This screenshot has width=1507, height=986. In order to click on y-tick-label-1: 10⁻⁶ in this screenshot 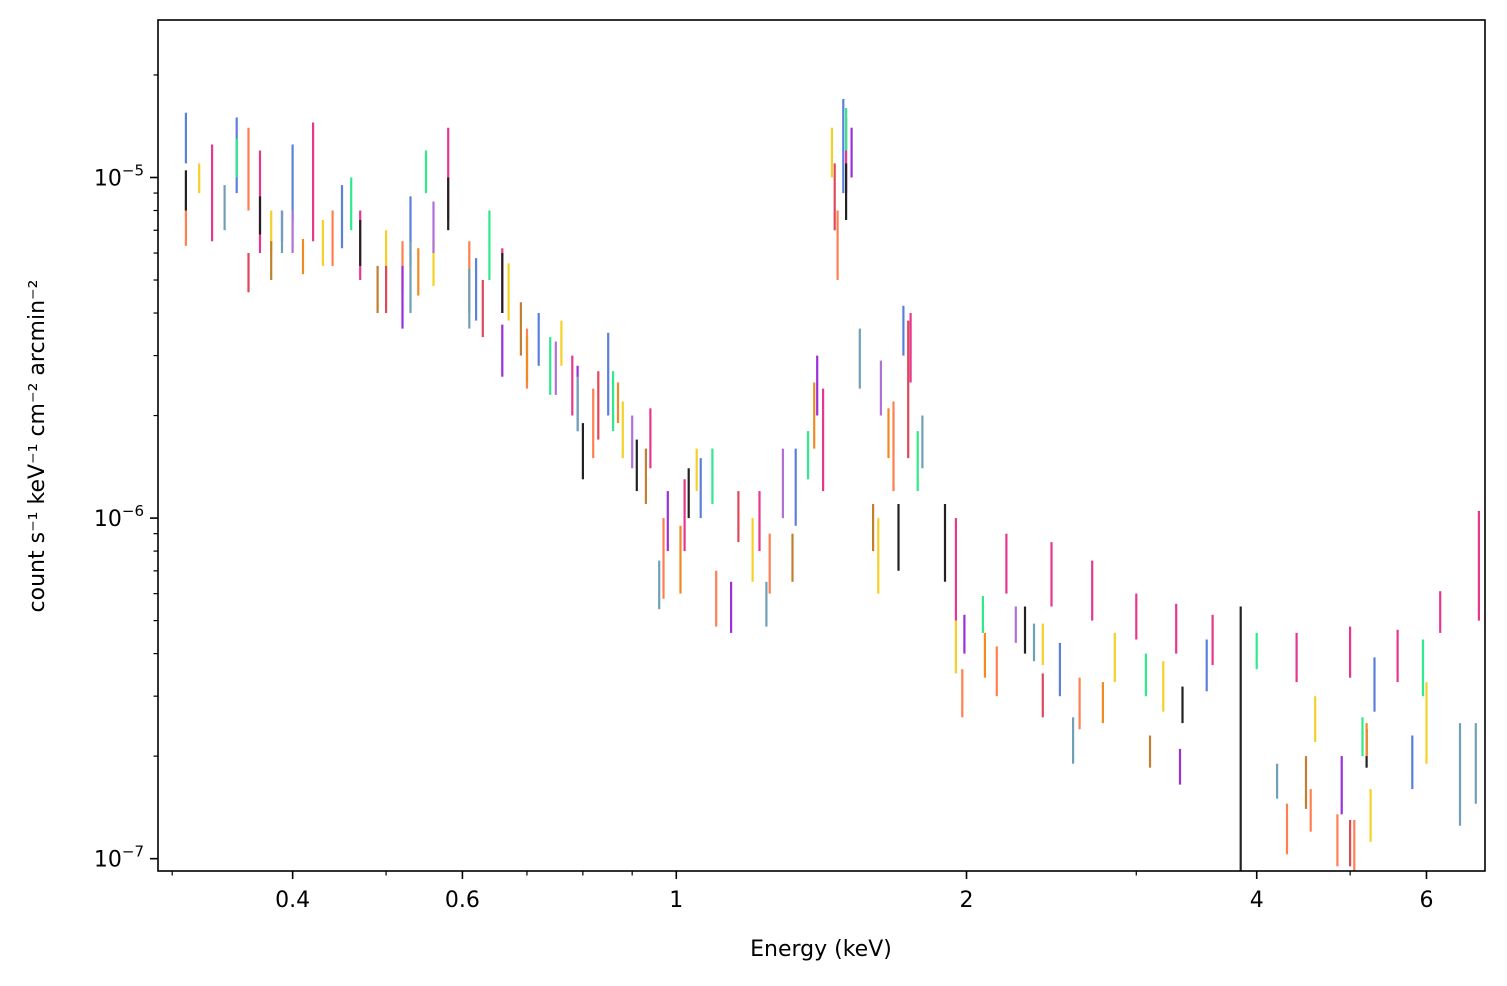, I will do `click(119, 517)`.